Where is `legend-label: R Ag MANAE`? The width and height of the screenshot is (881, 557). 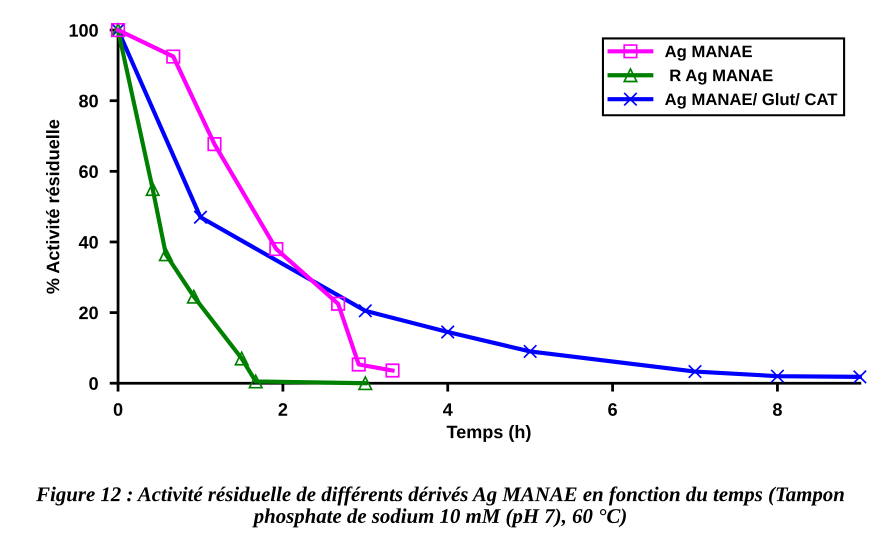
legend-label: R Ag MANAE is located at coordinates (721, 77).